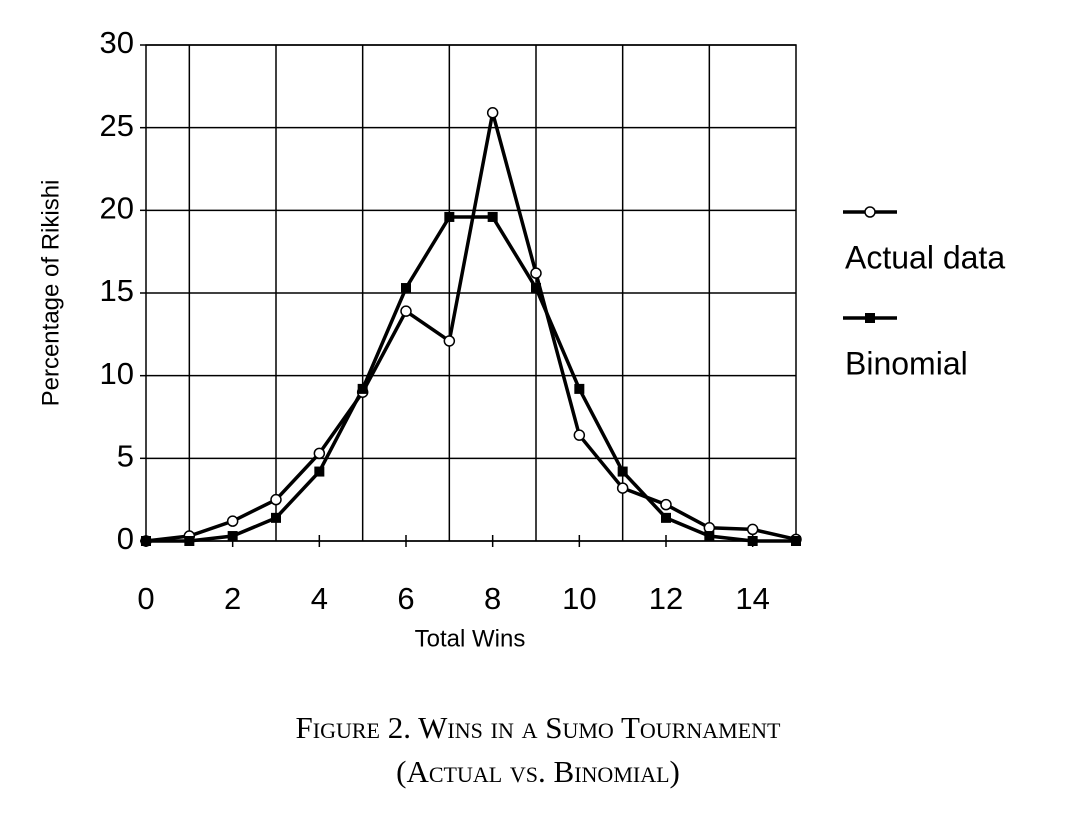  I want to click on y-tick-label: 0, so click(125, 538).